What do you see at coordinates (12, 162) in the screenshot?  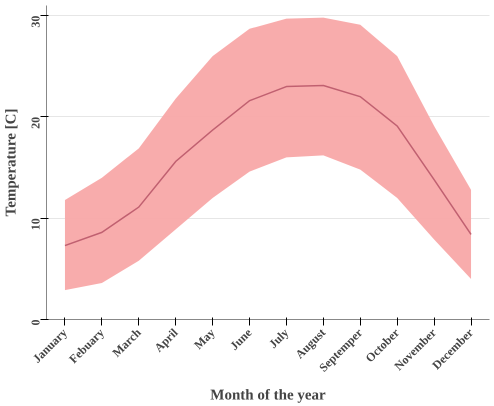 I see `y-axis-title: Temperature [C]` at bounding box center [12, 162].